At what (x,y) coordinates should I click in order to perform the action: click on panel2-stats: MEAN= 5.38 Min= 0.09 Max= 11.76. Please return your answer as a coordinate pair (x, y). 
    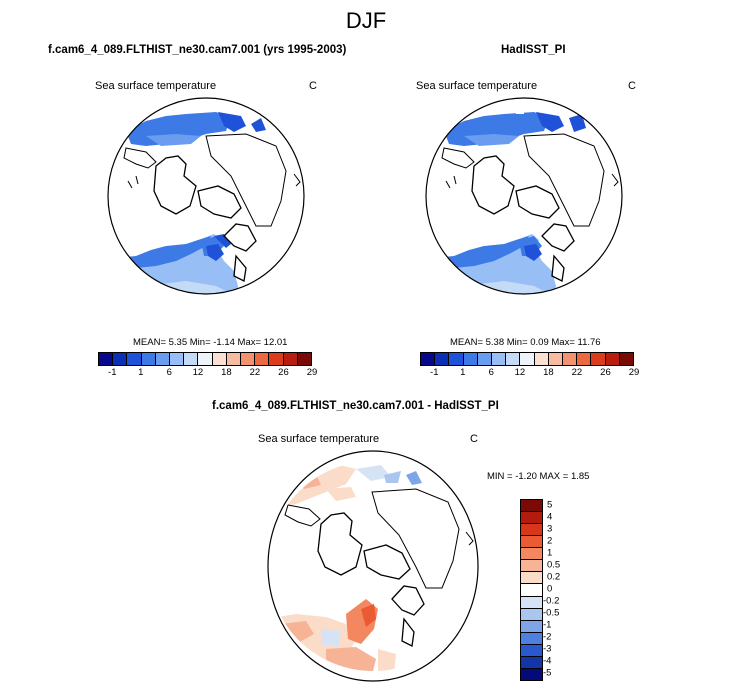
    Looking at the image, I should click on (525, 342).